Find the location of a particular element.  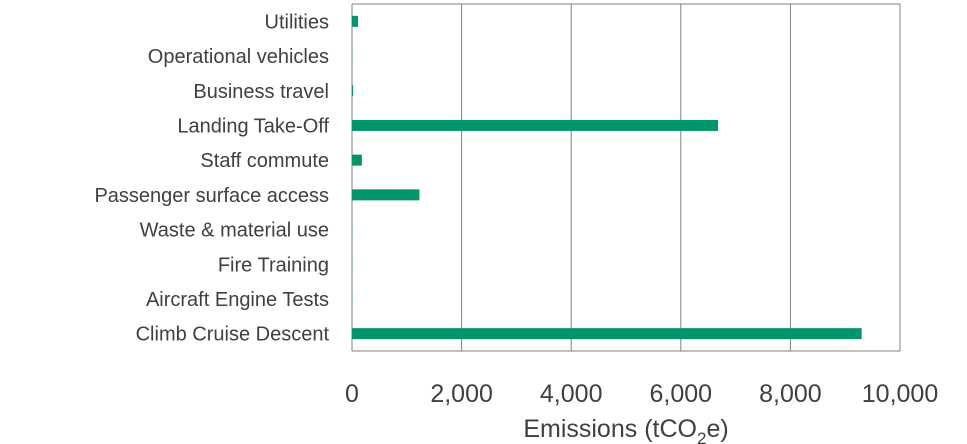

x-axis-title: Emissions (tCO2e) is located at coordinates (625, 429).